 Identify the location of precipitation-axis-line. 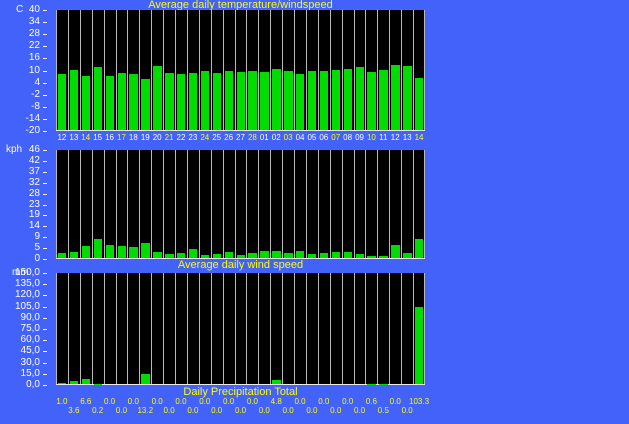
(240, 384).